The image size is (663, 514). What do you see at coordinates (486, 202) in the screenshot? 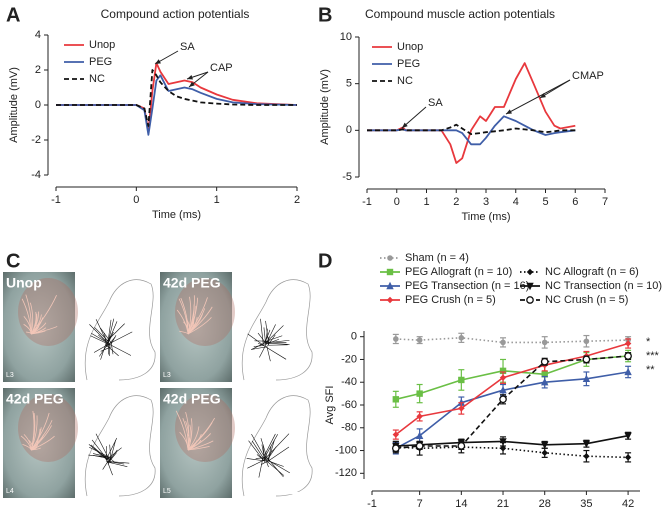
I see `x-tick-label: 3` at bounding box center [486, 202].